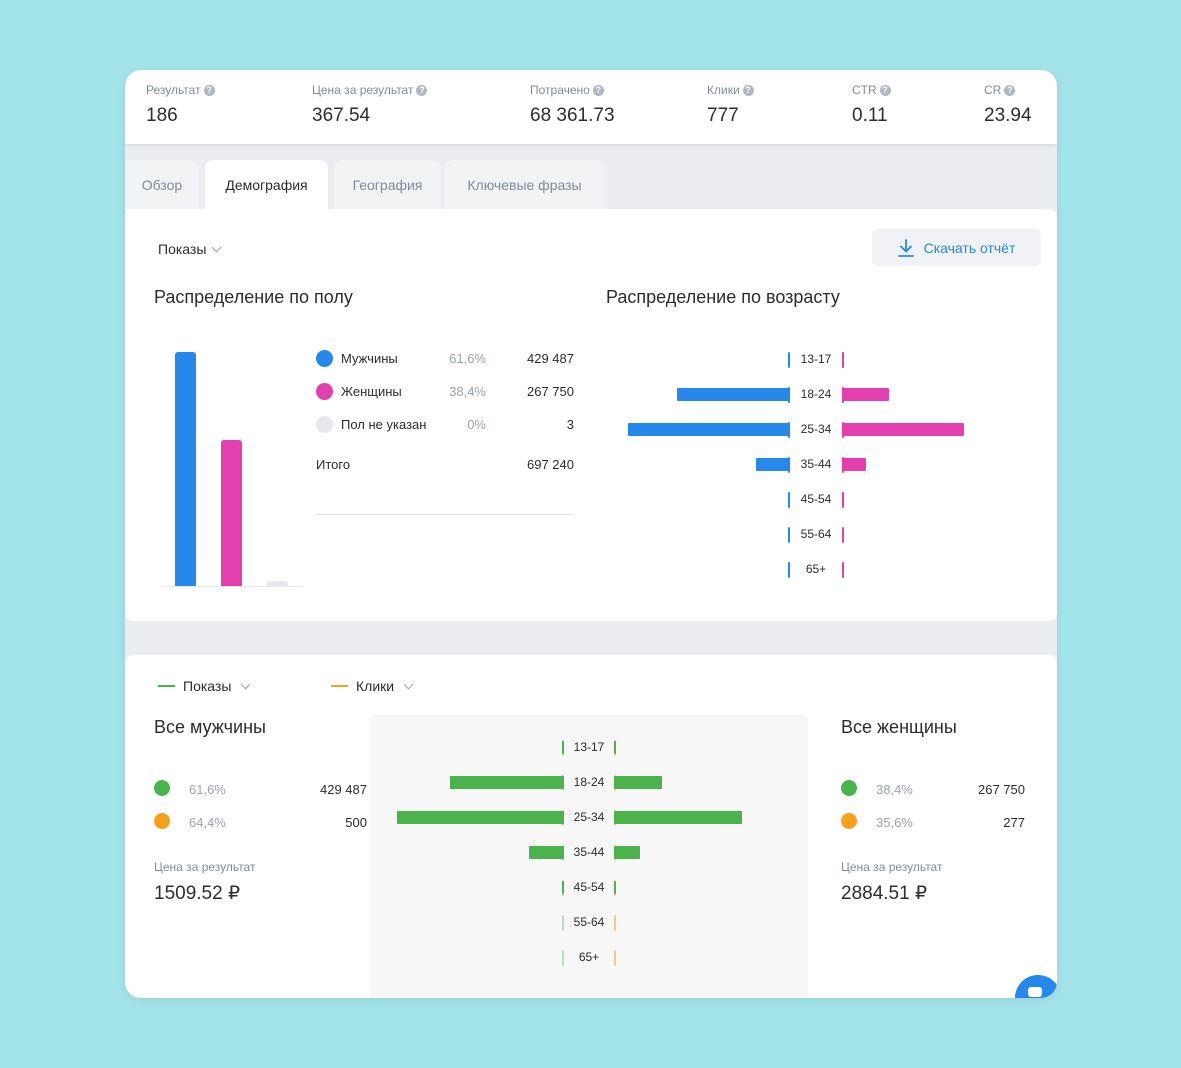 Image resolution: width=1181 pixels, height=1068 pixels. Describe the element at coordinates (894, 822) in the screenshot. I see `clicks-percent: 35,6%` at that location.